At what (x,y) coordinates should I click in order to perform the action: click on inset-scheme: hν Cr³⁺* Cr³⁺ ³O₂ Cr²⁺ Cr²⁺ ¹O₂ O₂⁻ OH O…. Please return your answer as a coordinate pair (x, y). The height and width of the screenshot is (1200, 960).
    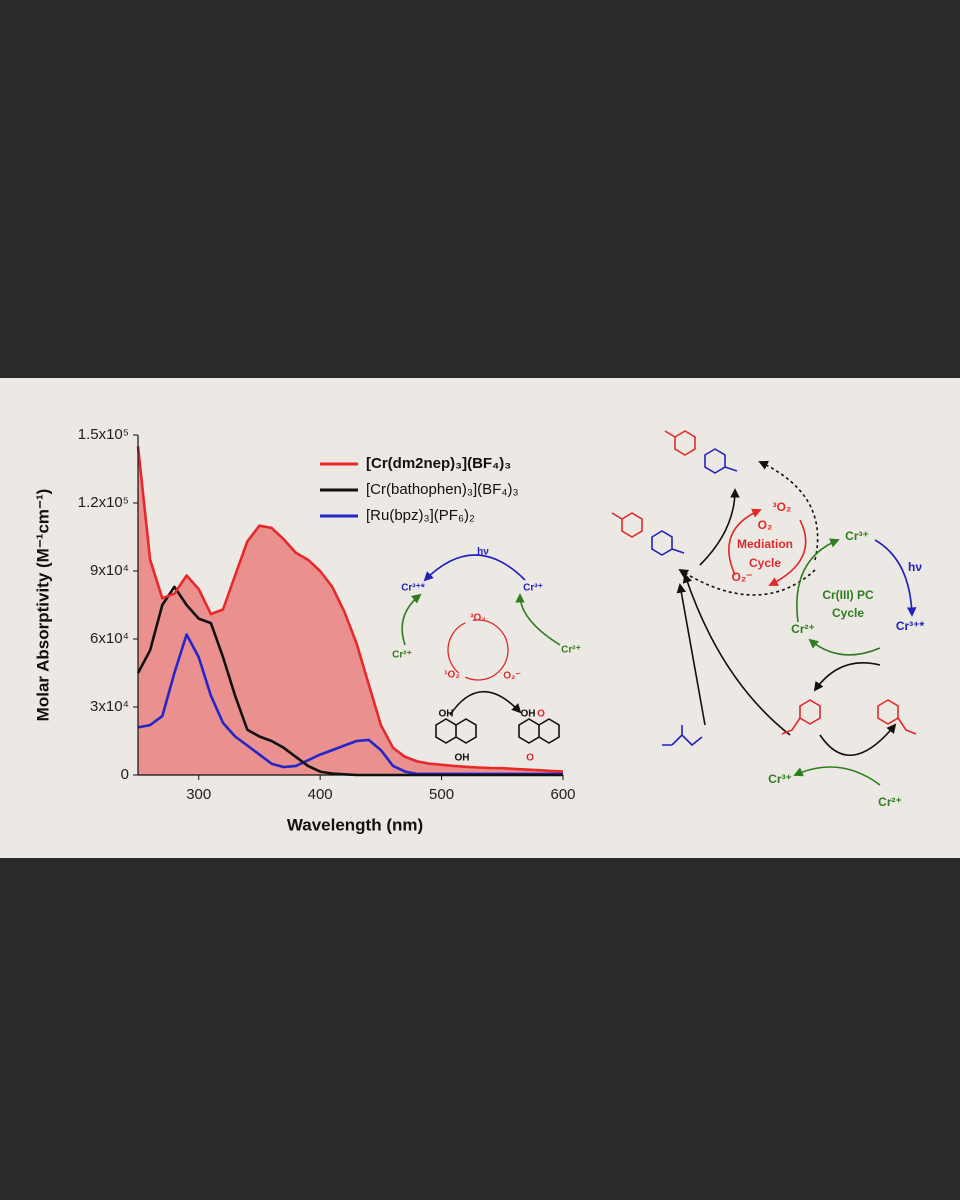
    Looking at the image, I should click on (486, 655).